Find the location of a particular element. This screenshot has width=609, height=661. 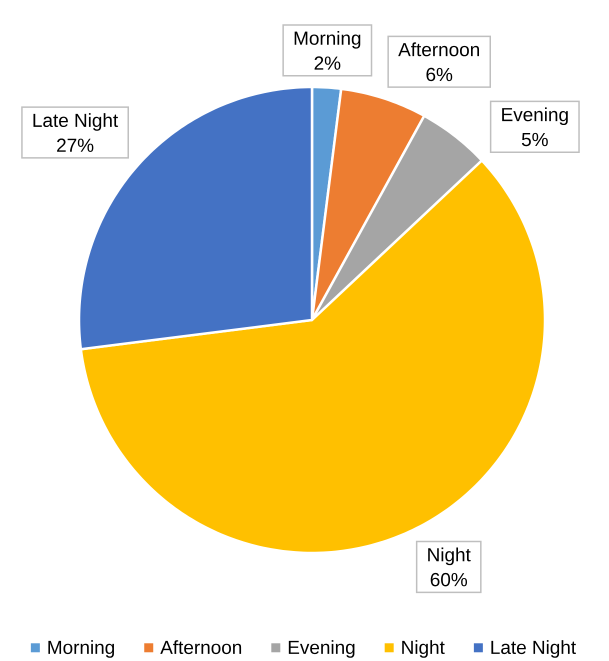

legend-label: Late Night is located at coordinates (533, 649).